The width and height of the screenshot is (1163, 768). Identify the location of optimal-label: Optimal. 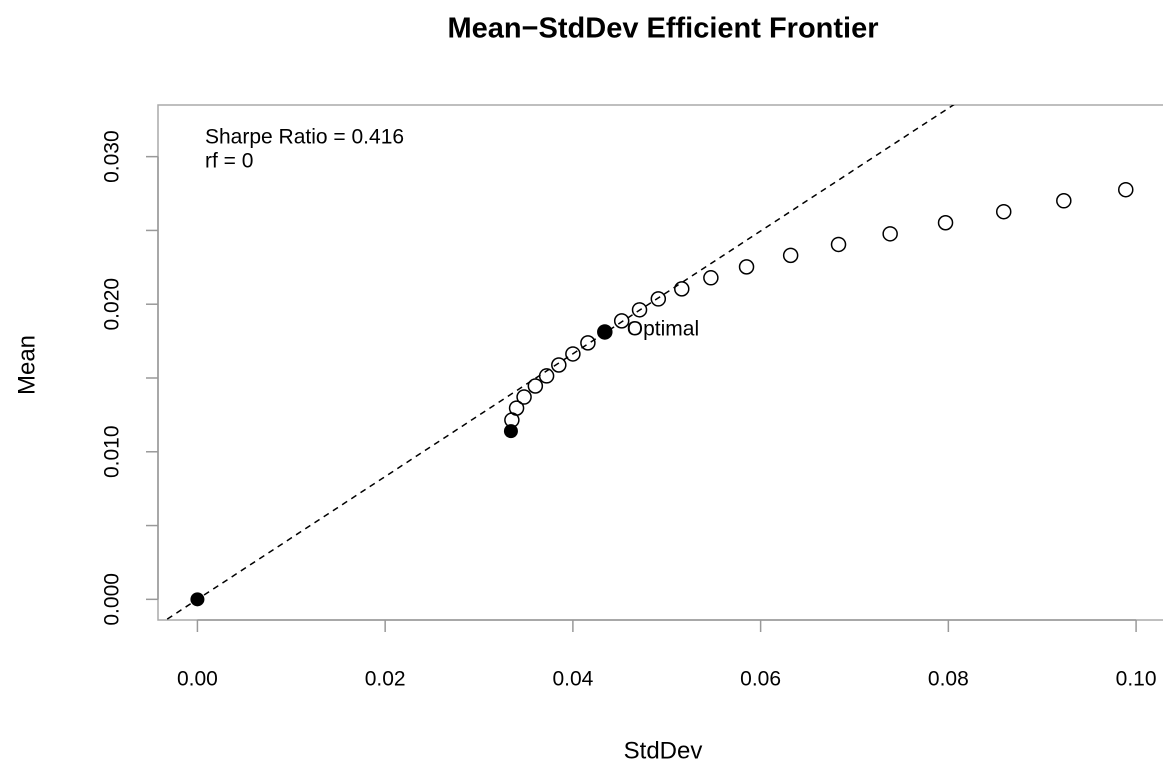
(663, 329).